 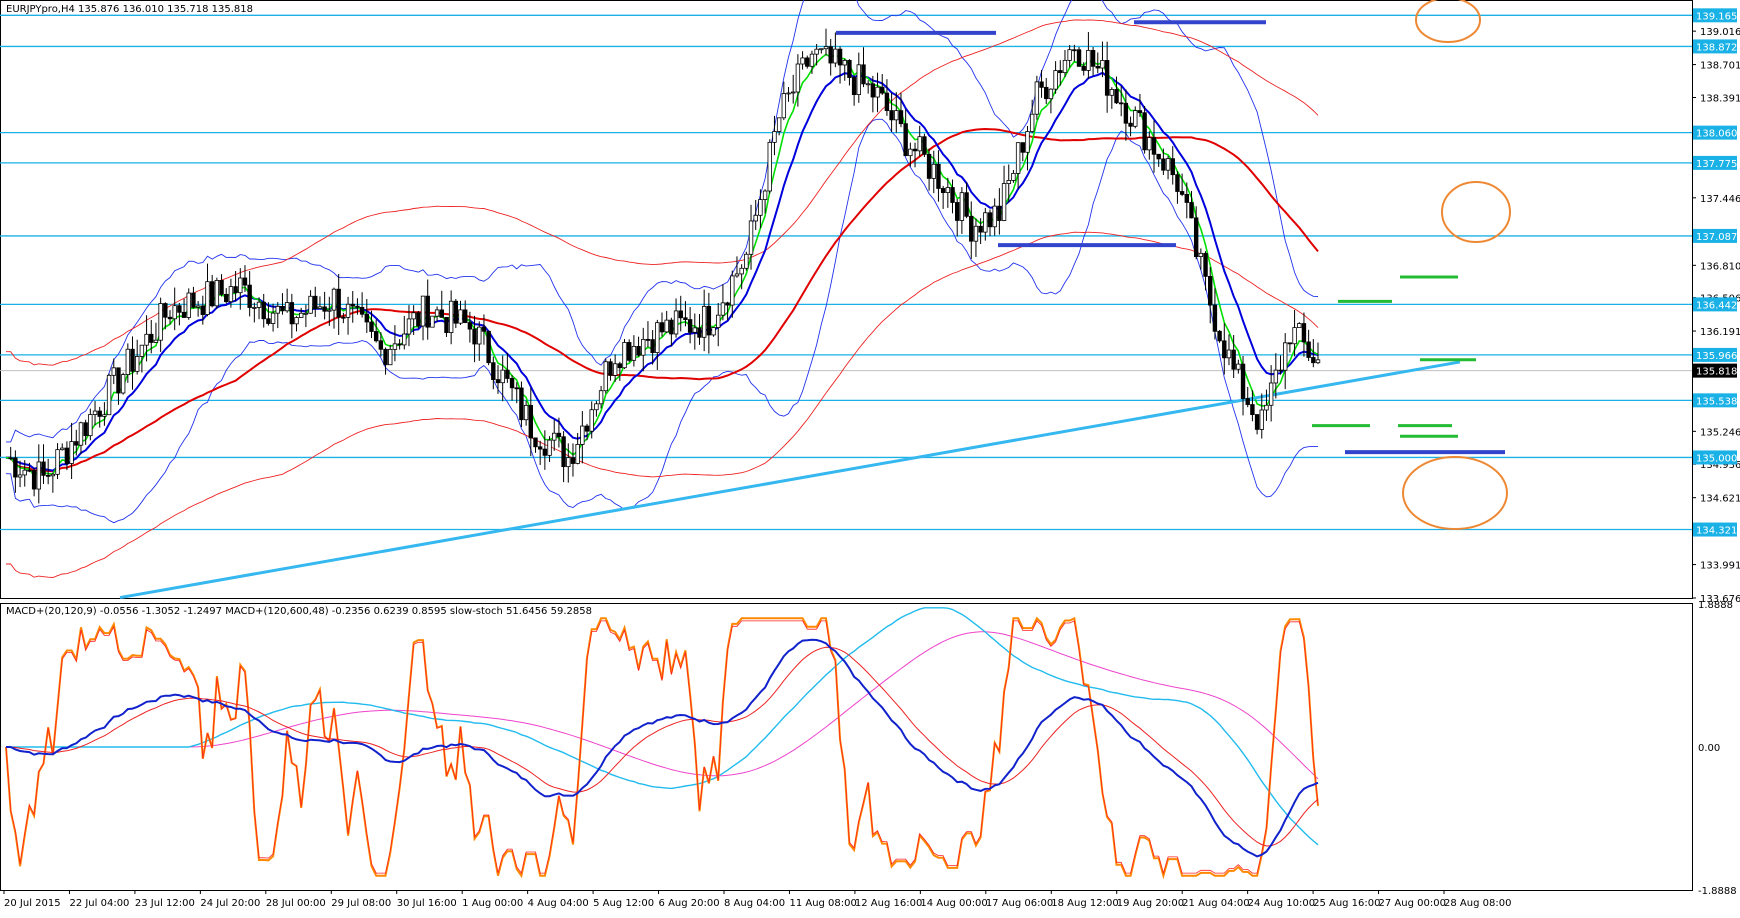 I want to click on time-tick-label: 19 Aug 20:00, so click(x=1150, y=903).